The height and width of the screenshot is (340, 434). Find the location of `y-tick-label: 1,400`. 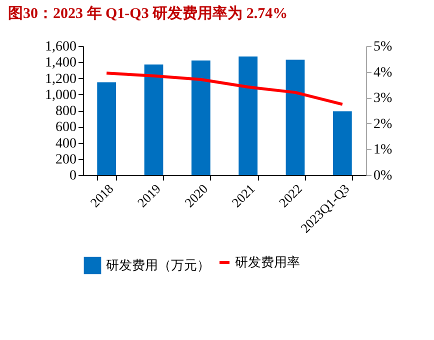

y-tick-label: 1,400 is located at coordinates (60, 63).